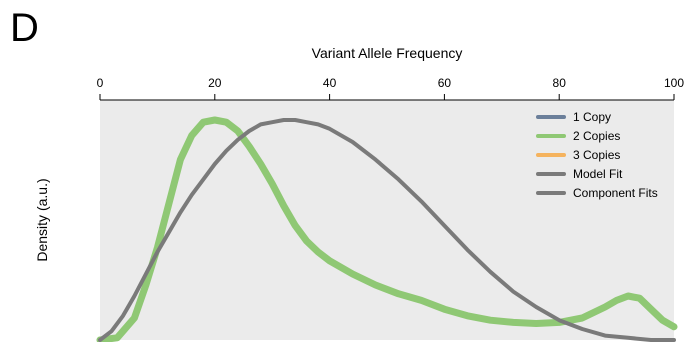 Image resolution: width=691 pixels, height=342 pixels. I want to click on legend-label: 2 Copies, so click(596, 136).